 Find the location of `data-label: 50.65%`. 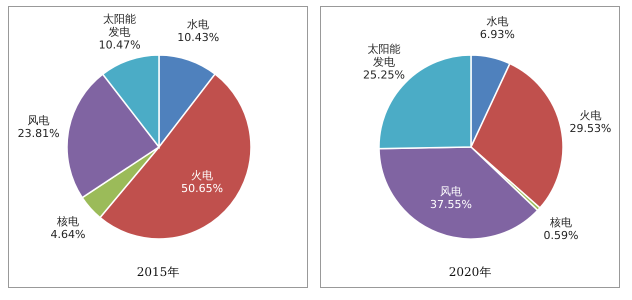

data-label: 50.65% is located at coordinates (202, 188).